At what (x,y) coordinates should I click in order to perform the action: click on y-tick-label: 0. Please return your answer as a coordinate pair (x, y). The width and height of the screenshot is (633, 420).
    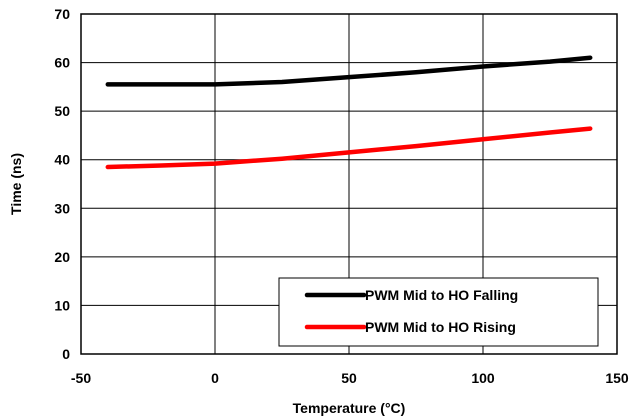
    Looking at the image, I should click on (66, 354).